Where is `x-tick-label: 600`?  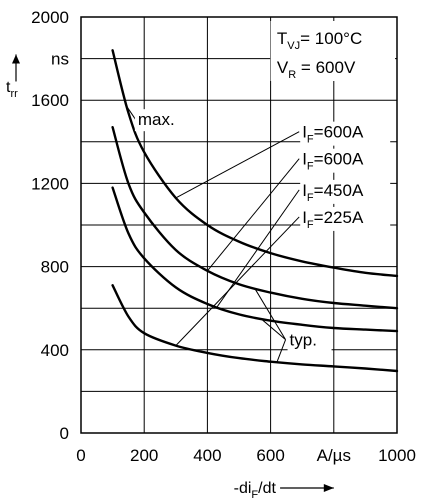
x-tick-label: 600 is located at coordinates (270, 455).